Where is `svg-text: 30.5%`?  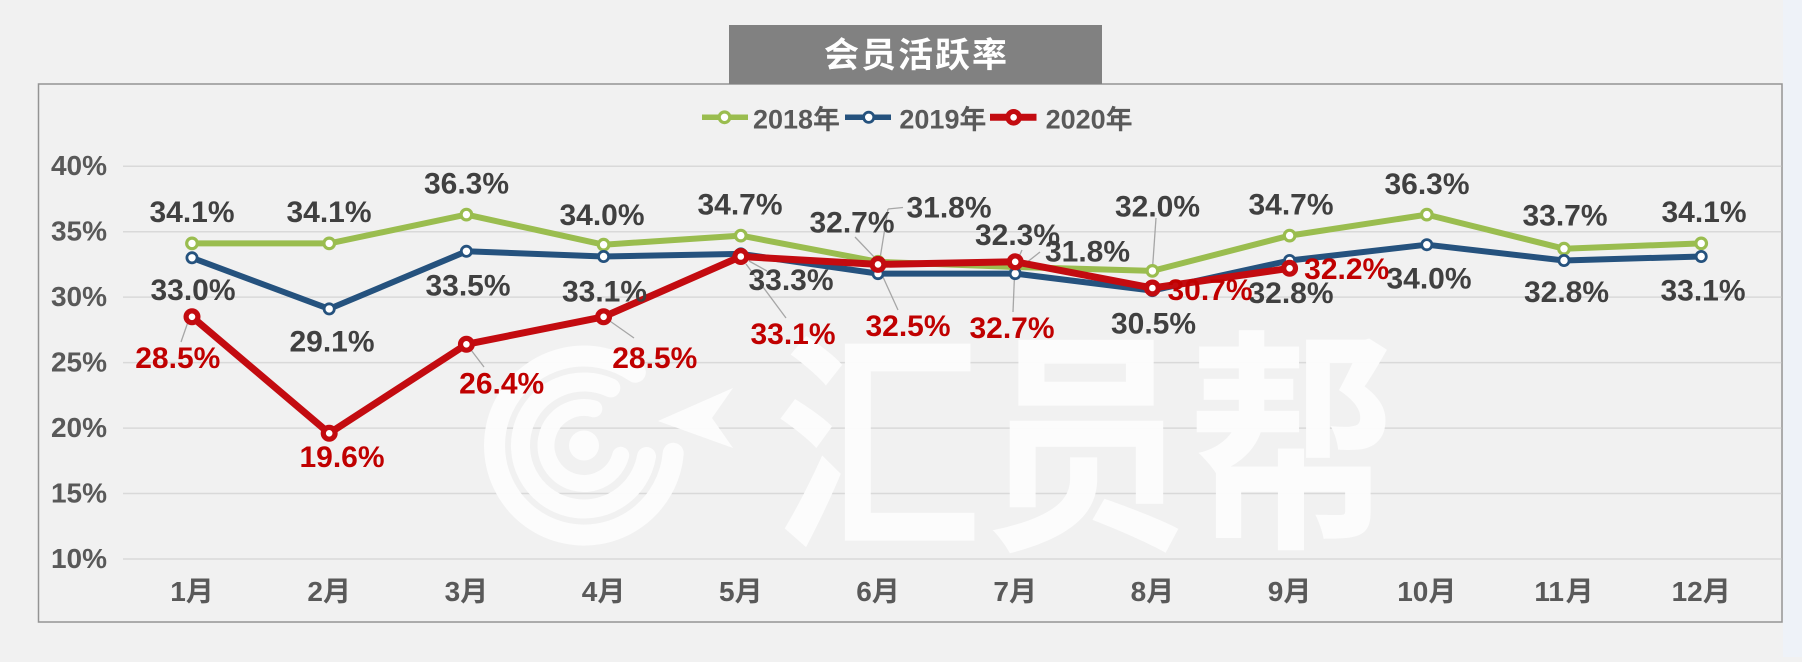
svg-text: 30.5% is located at coordinates (1153, 324).